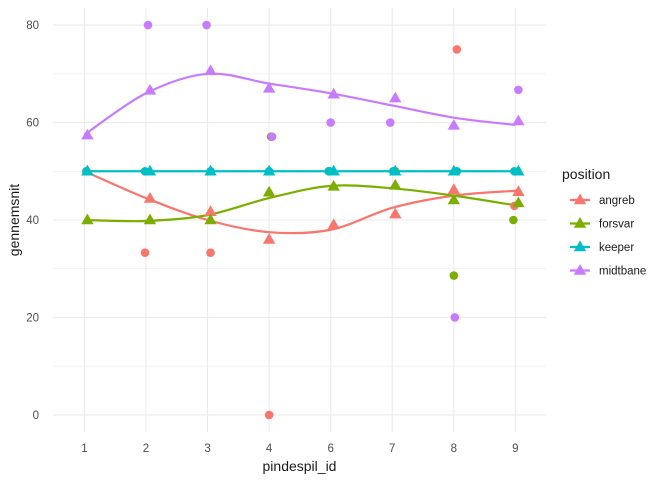  Describe the element at coordinates (454, 449) in the screenshot. I see `x-tick-label: 8` at that location.